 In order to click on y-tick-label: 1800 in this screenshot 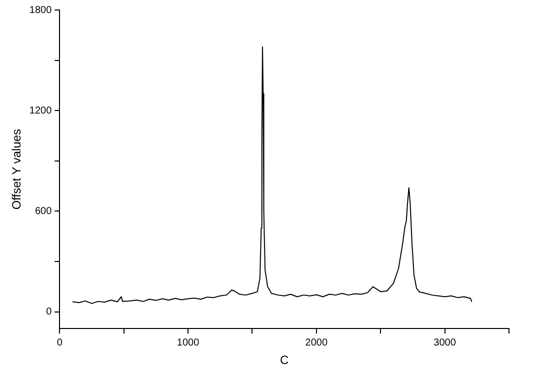, I will do `click(40, 10)`.